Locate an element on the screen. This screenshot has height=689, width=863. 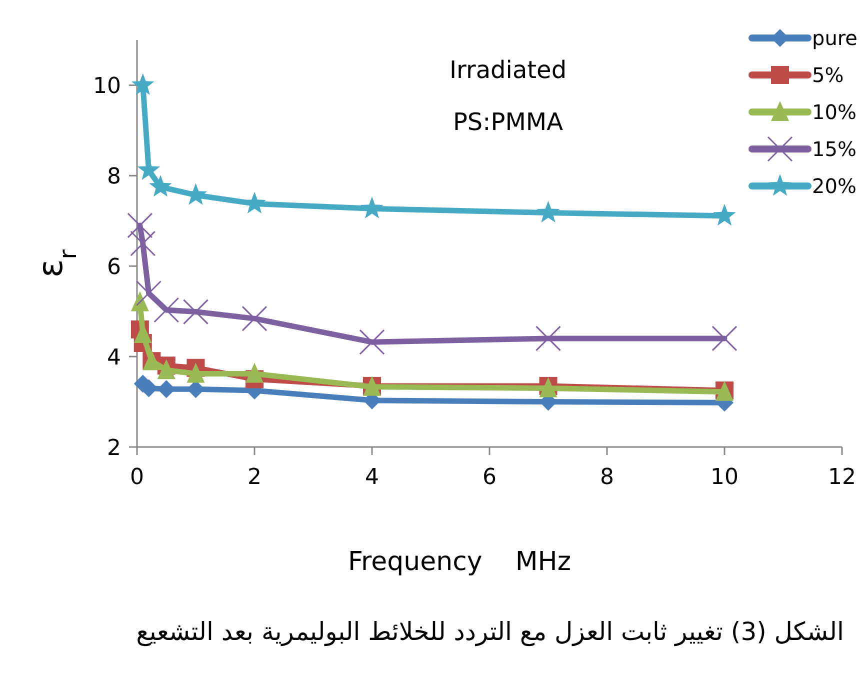
x-tick-label: 4 is located at coordinates (372, 477).